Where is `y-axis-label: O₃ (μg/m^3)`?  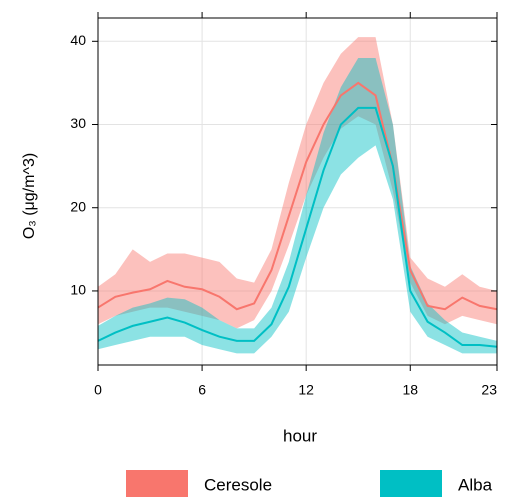 y-axis-label: O₃ (μg/m^3) is located at coordinates (29, 196).